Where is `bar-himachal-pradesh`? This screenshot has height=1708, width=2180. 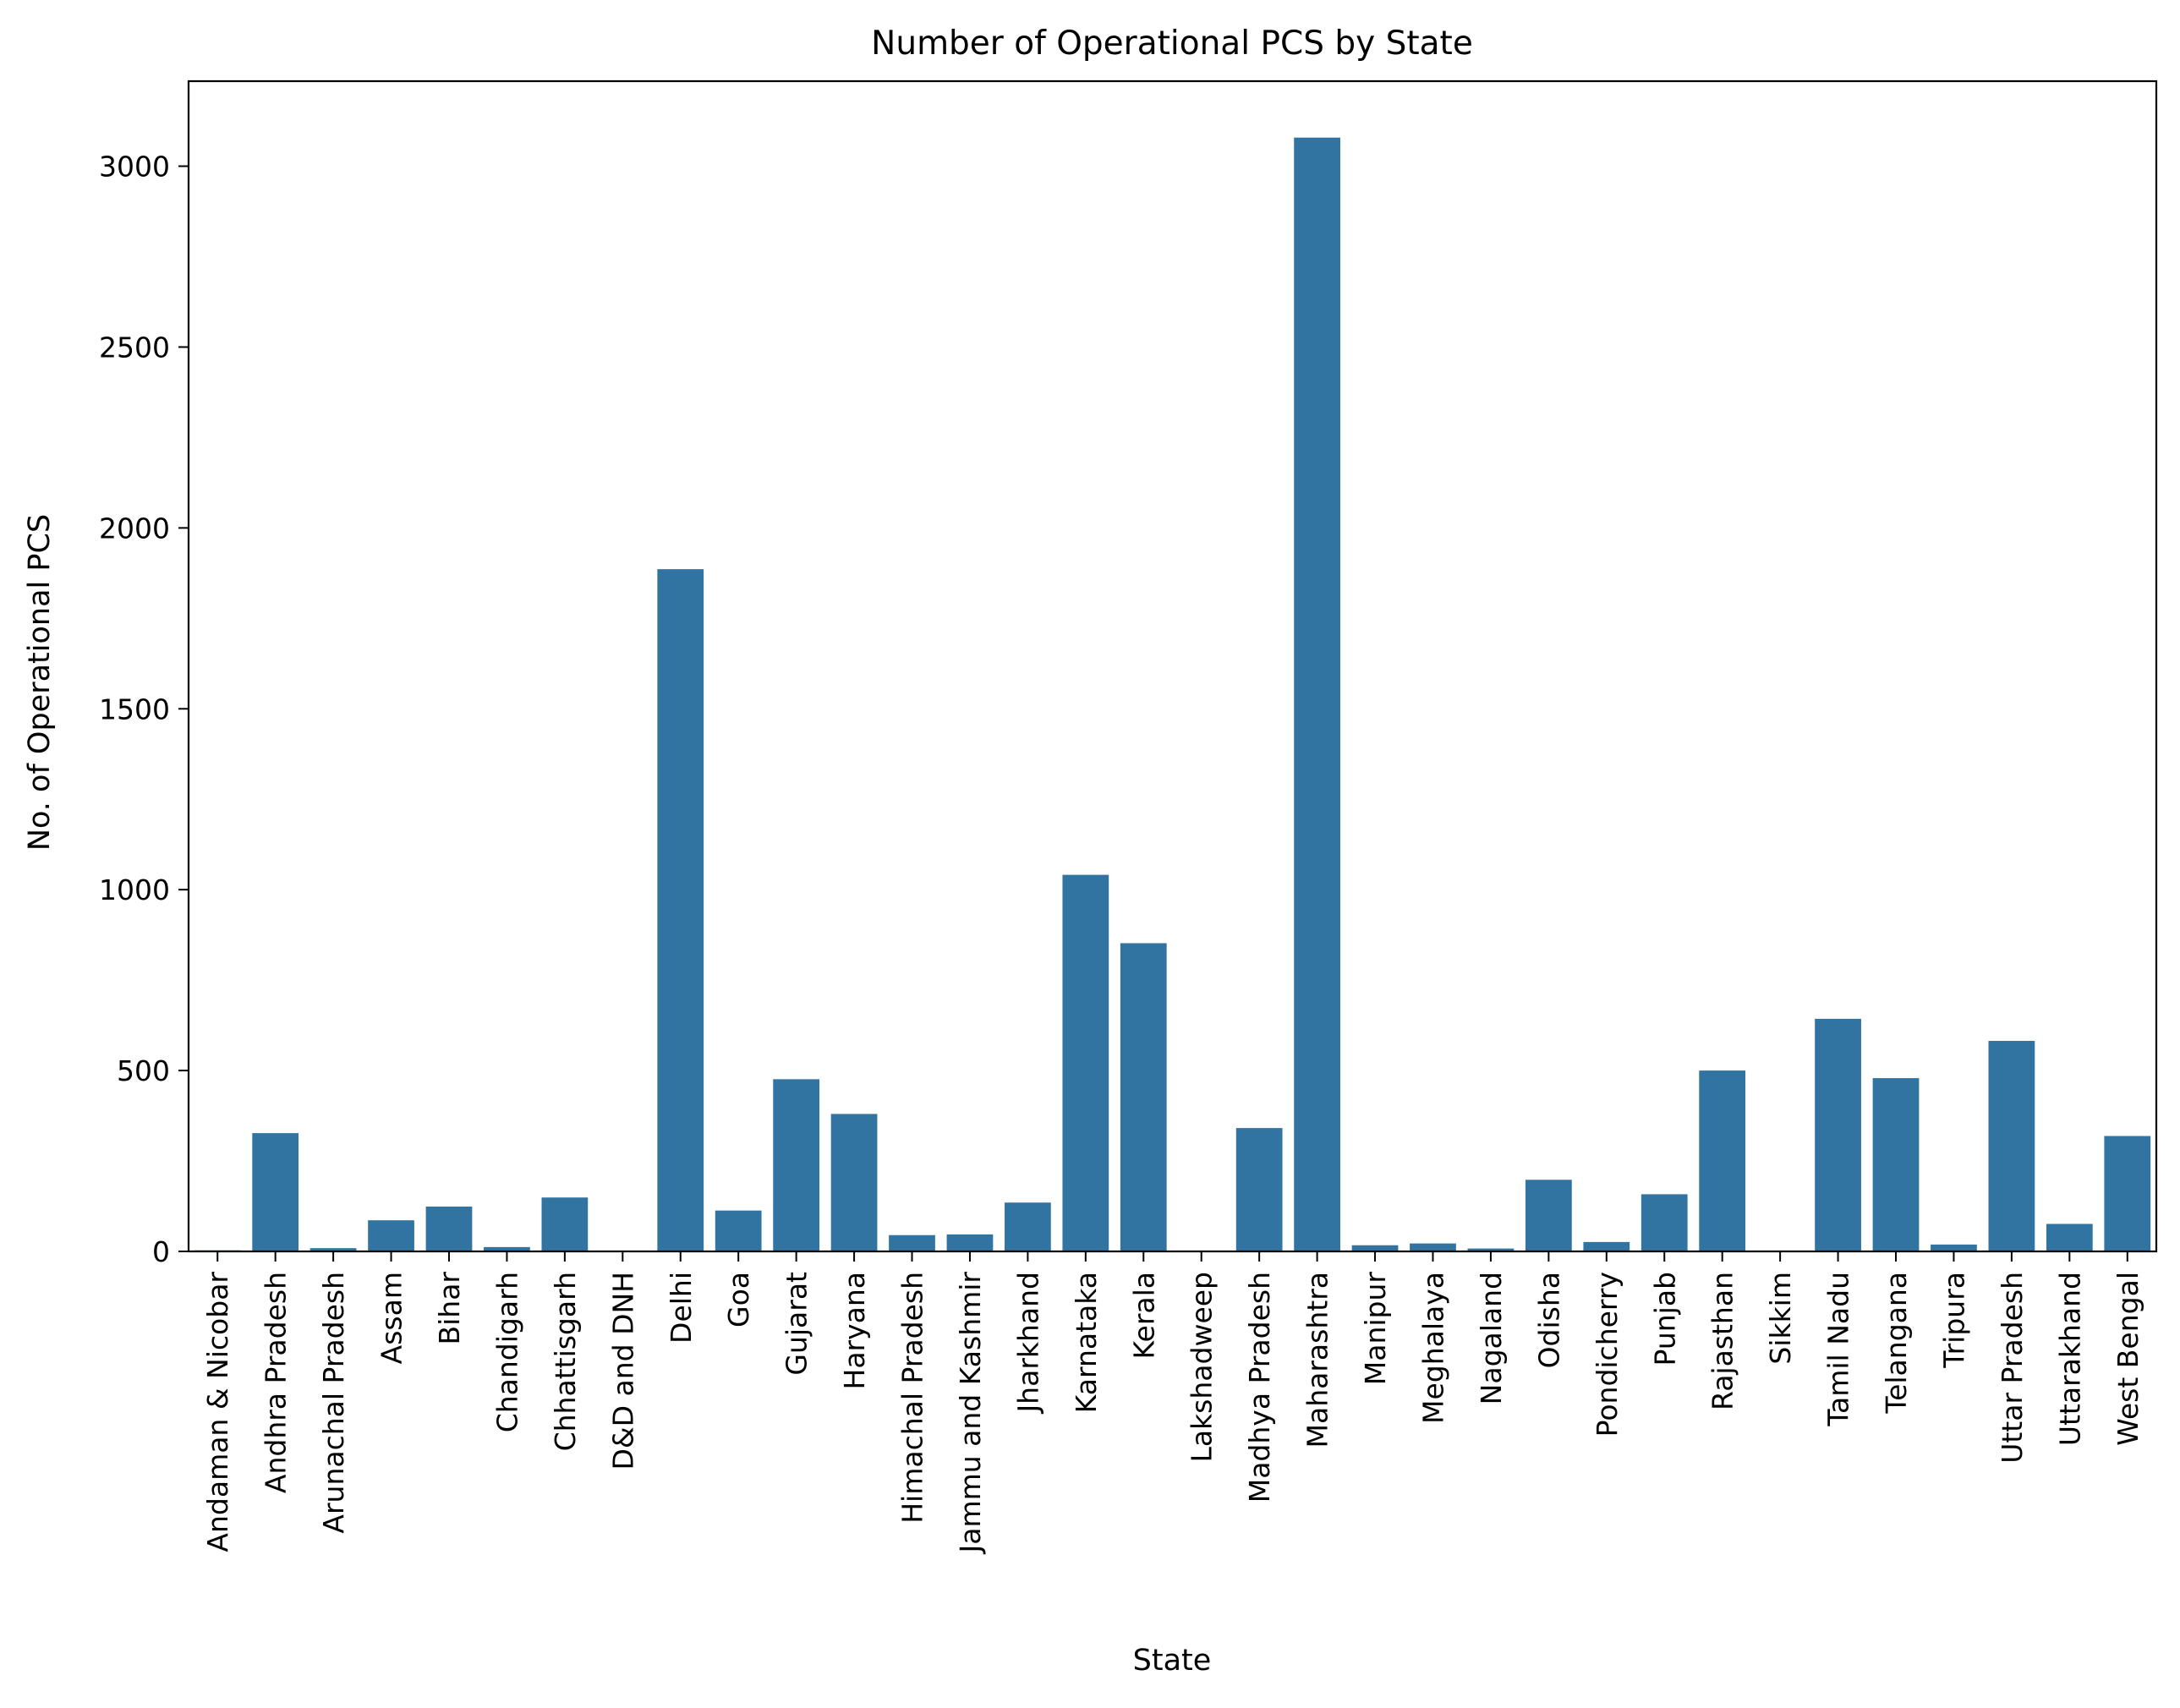
bar-himachal-pradesh is located at coordinates (912, 1243).